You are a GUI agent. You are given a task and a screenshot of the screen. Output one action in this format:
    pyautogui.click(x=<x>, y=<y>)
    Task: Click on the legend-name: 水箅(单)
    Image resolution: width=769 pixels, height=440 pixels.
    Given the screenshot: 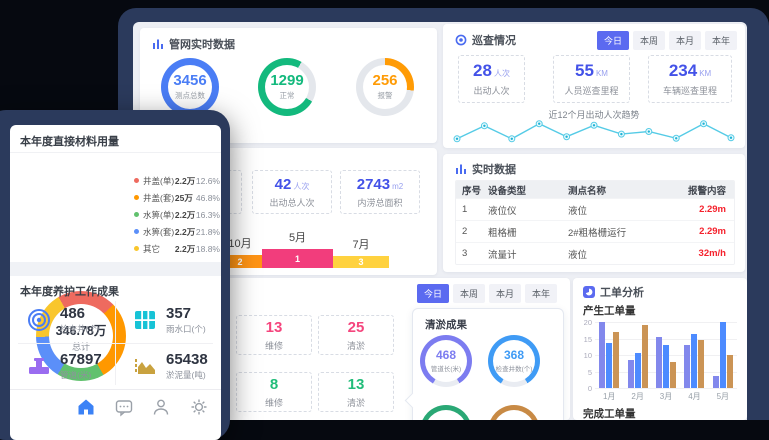 What is the action you would take?
    pyautogui.click(x=159, y=214)
    